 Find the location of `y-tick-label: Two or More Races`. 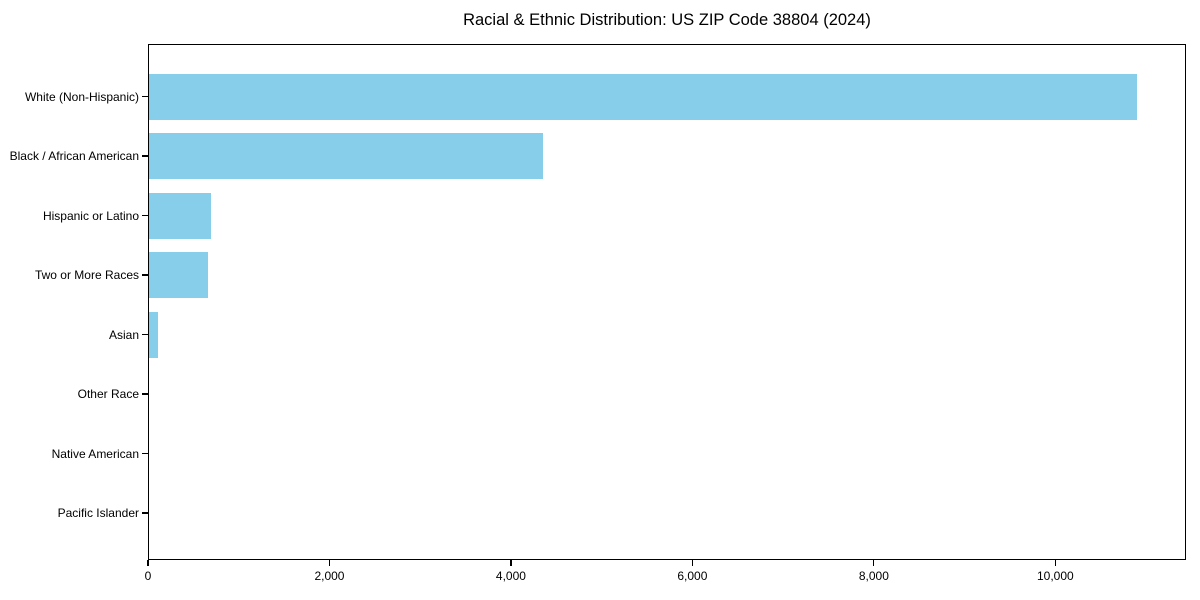

y-tick-label: Two or More Races is located at coordinates (86, 275).